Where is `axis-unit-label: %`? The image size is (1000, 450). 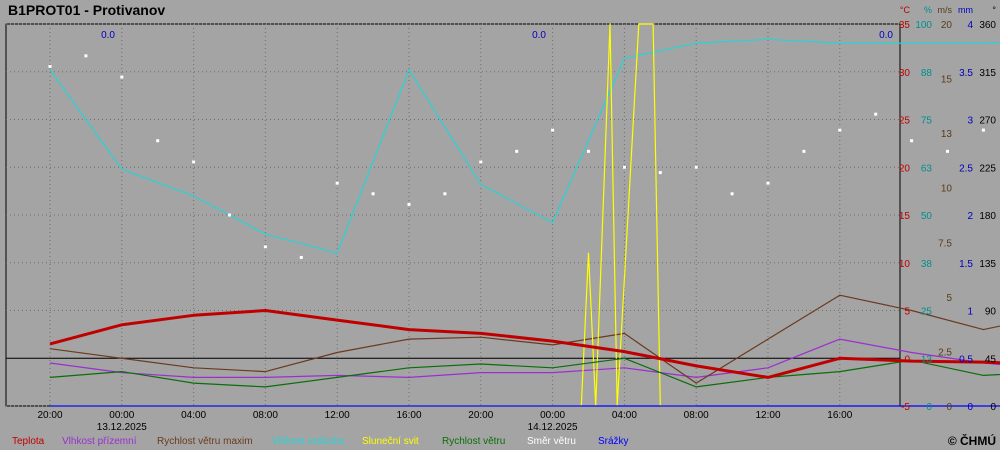 axis-unit-label: % is located at coordinates (928, 10).